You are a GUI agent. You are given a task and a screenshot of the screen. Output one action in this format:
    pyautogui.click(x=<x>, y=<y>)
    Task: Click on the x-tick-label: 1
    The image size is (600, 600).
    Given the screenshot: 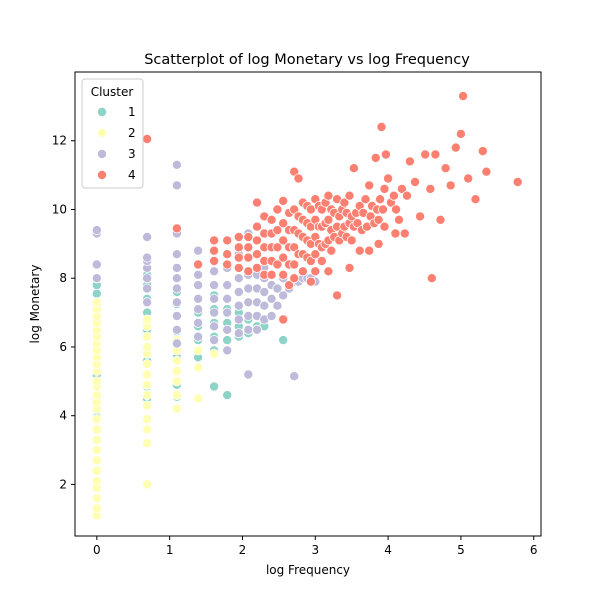 What is the action you would take?
    pyautogui.click(x=170, y=550)
    